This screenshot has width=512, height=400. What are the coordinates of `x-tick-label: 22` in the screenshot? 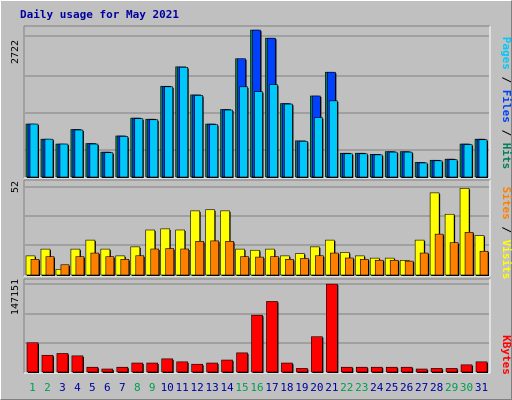 It's located at (346, 387).